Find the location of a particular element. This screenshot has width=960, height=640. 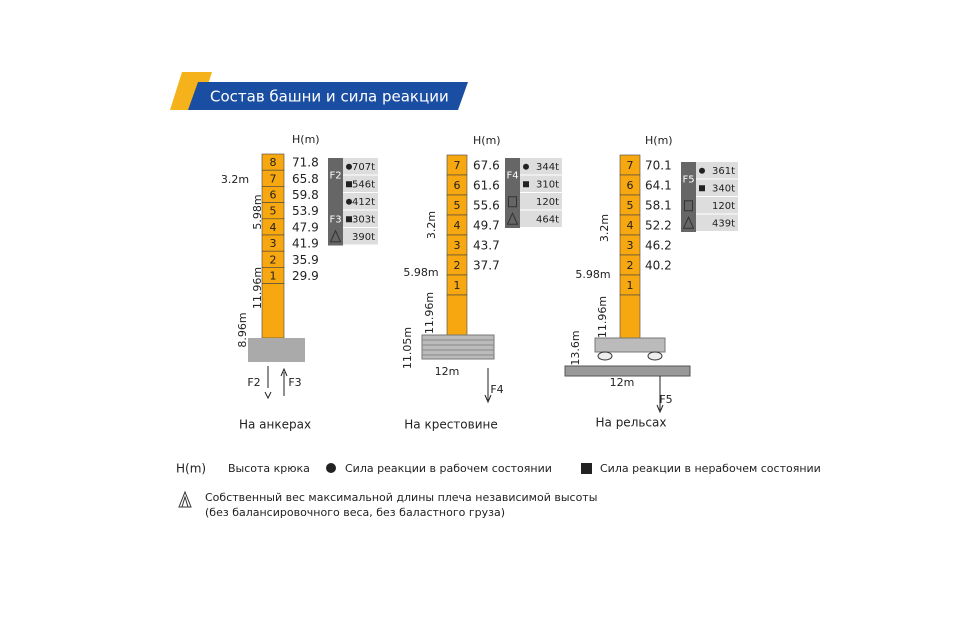

table-label: F5 is located at coordinates (688, 180).